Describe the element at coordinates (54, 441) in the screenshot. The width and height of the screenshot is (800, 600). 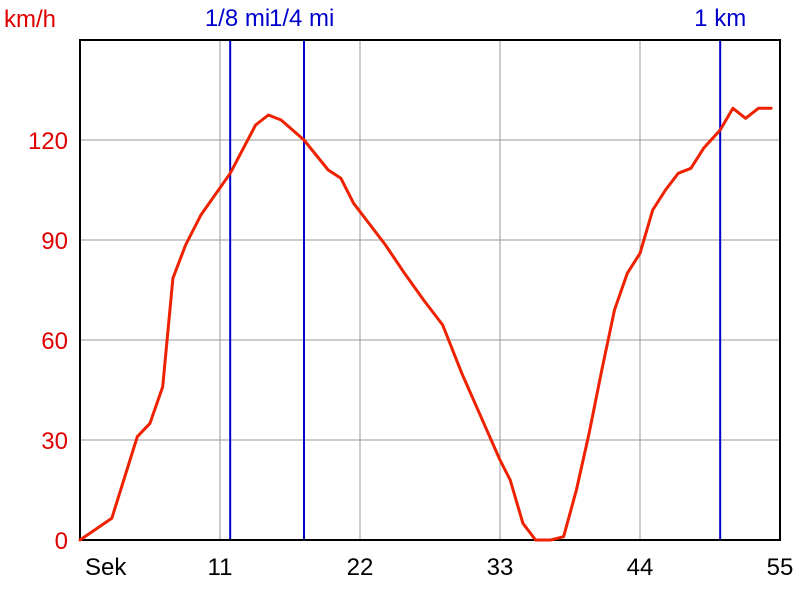
I see `y-tick-label: 30` at that location.